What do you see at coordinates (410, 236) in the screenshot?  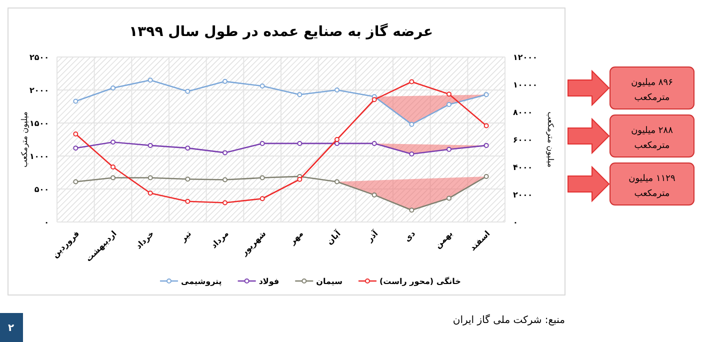 I see `x-tick-label: دی` at bounding box center [410, 236].